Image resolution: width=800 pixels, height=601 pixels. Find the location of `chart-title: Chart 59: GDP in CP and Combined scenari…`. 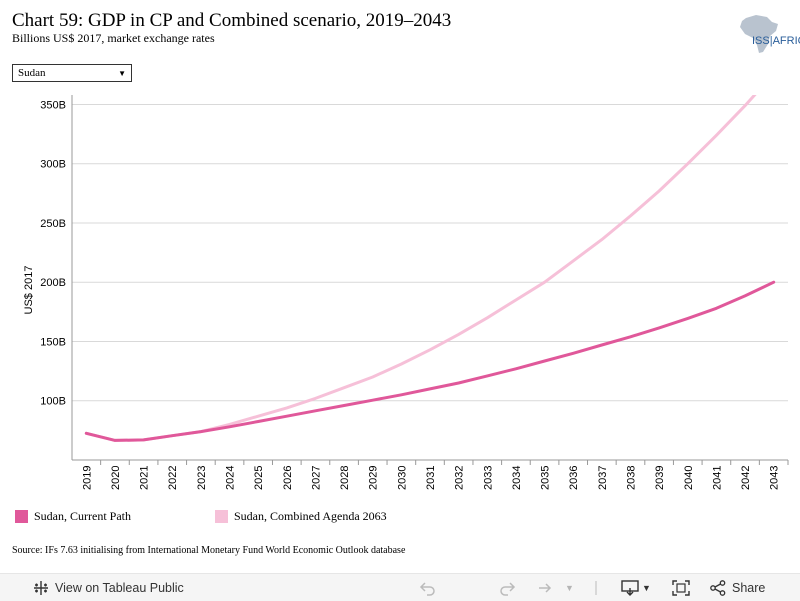

chart-title: Chart 59: GDP in CP and Combined scenari… is located at coordinates (232, 20).